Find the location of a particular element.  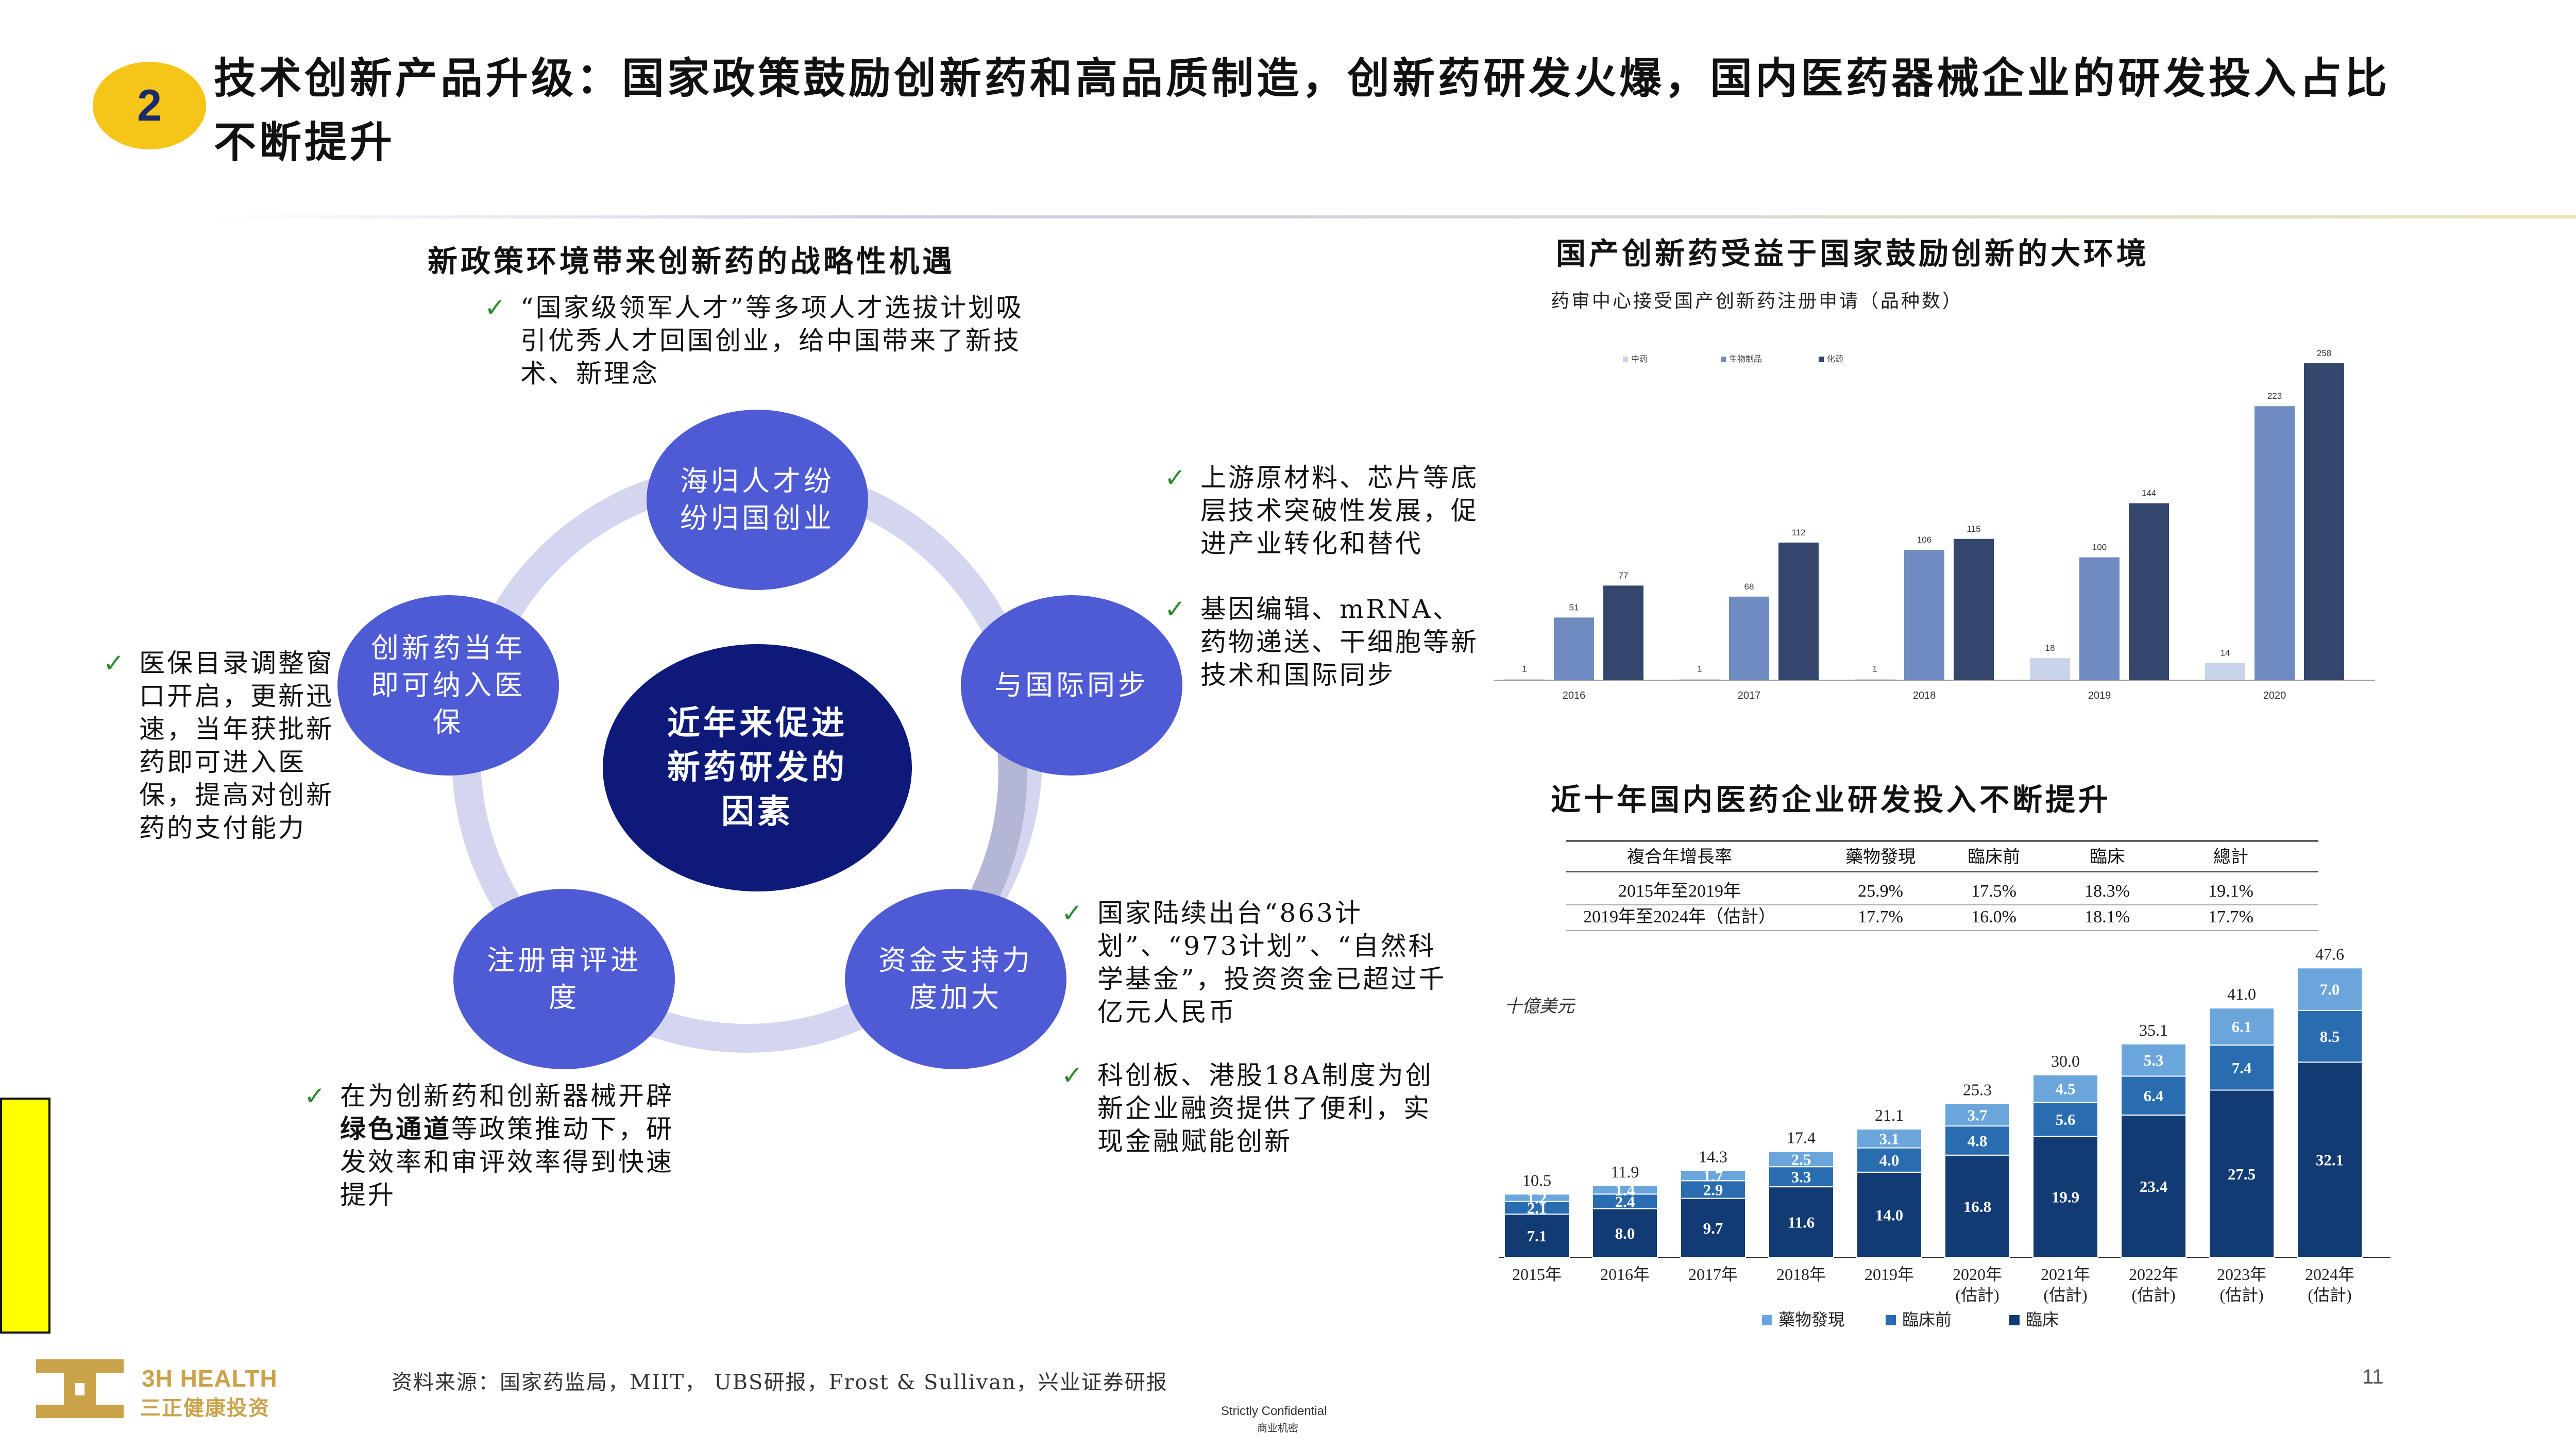

legend-label: 化药 is located at coordinates (1835, 359).